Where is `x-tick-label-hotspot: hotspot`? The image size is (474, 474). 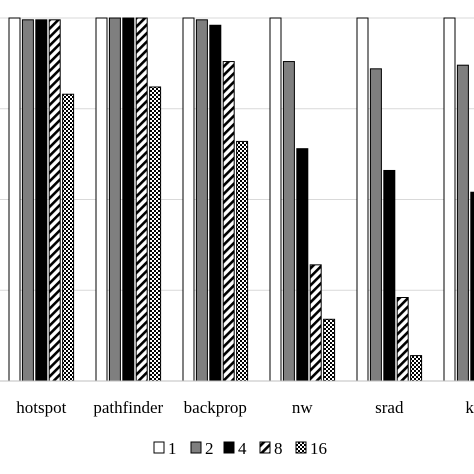 x-tick-label-hotspot: hotspot is located at coordinates (41, 407).